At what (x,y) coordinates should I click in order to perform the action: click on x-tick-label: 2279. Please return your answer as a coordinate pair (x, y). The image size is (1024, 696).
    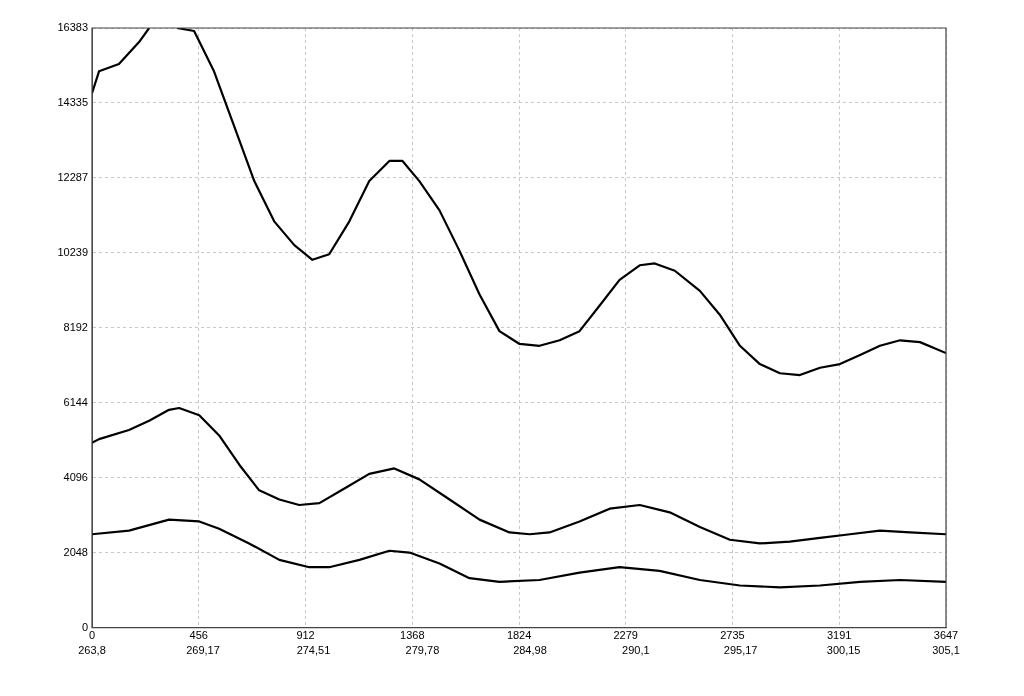
    Looking at the image, I should click on (625, 635).